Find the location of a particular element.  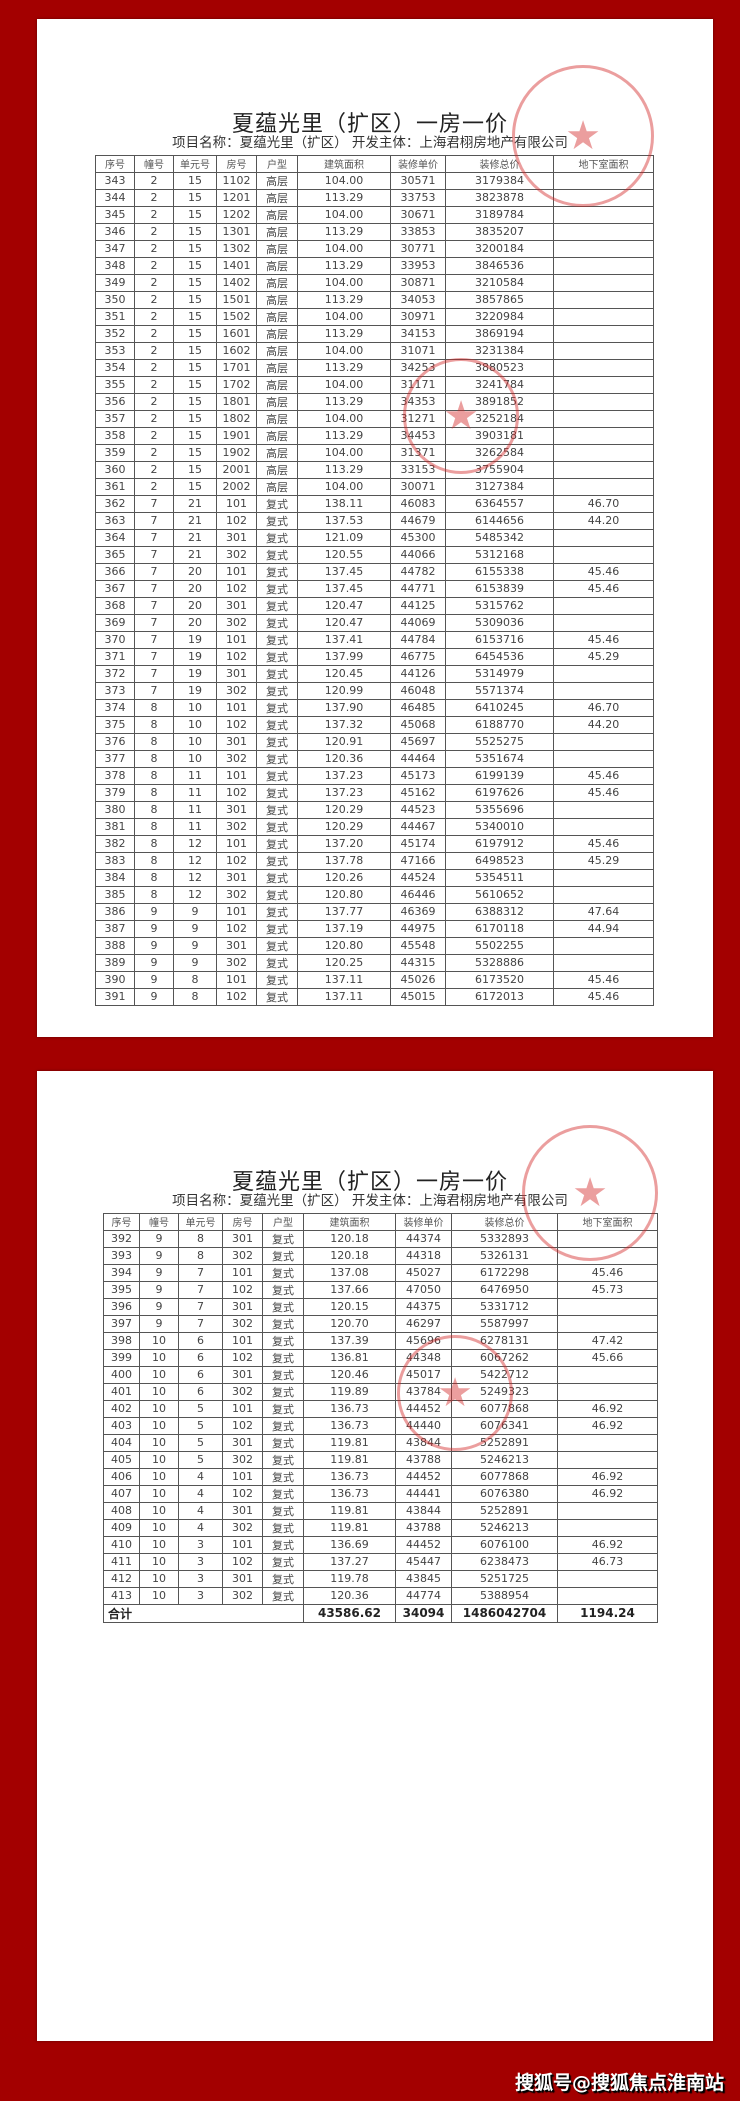

cell-area: 137.23 is located at coordinates (344, 775).